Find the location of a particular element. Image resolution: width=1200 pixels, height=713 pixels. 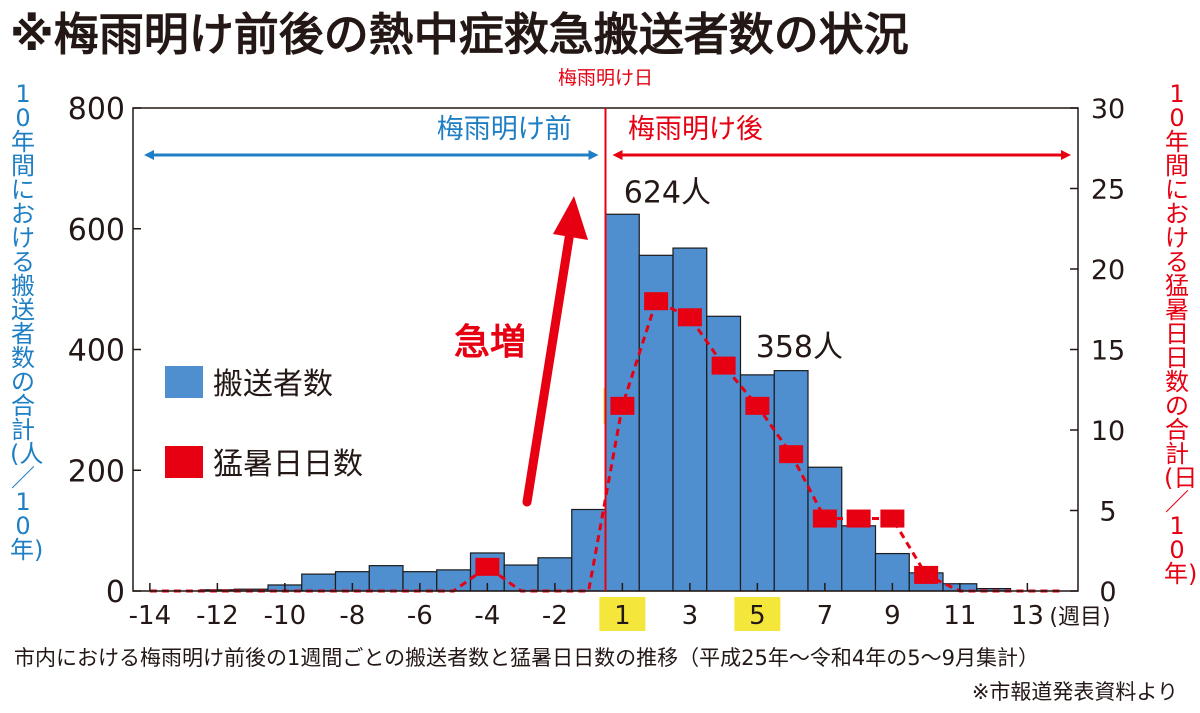

x-tick-label: 7 is located at coordinates (825, 616).